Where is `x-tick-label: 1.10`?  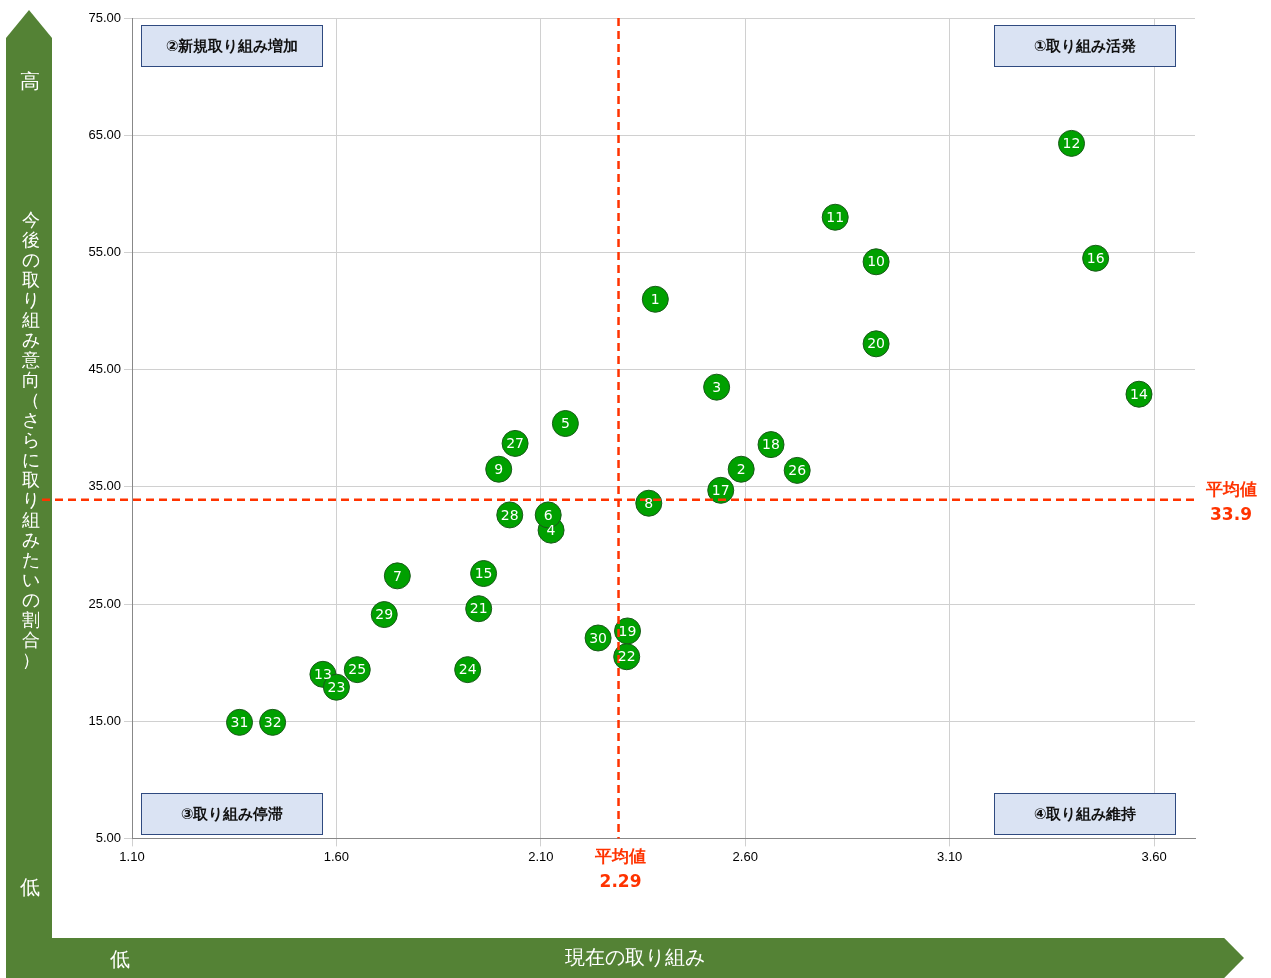 x-tick-label: 1.10 is located at coordinates (132, 856).